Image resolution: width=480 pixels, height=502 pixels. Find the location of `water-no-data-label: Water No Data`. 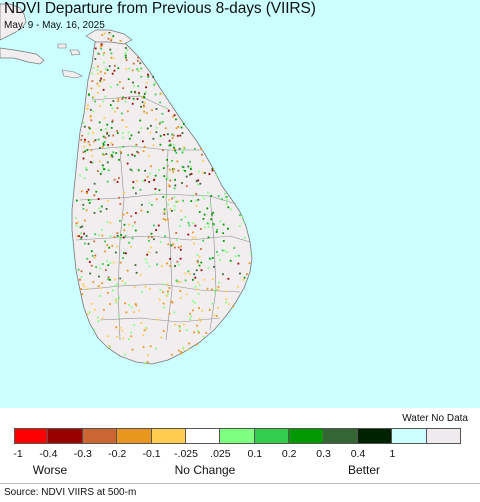

water-no-data-label: Water No Data is located at coordinates (435, 418).